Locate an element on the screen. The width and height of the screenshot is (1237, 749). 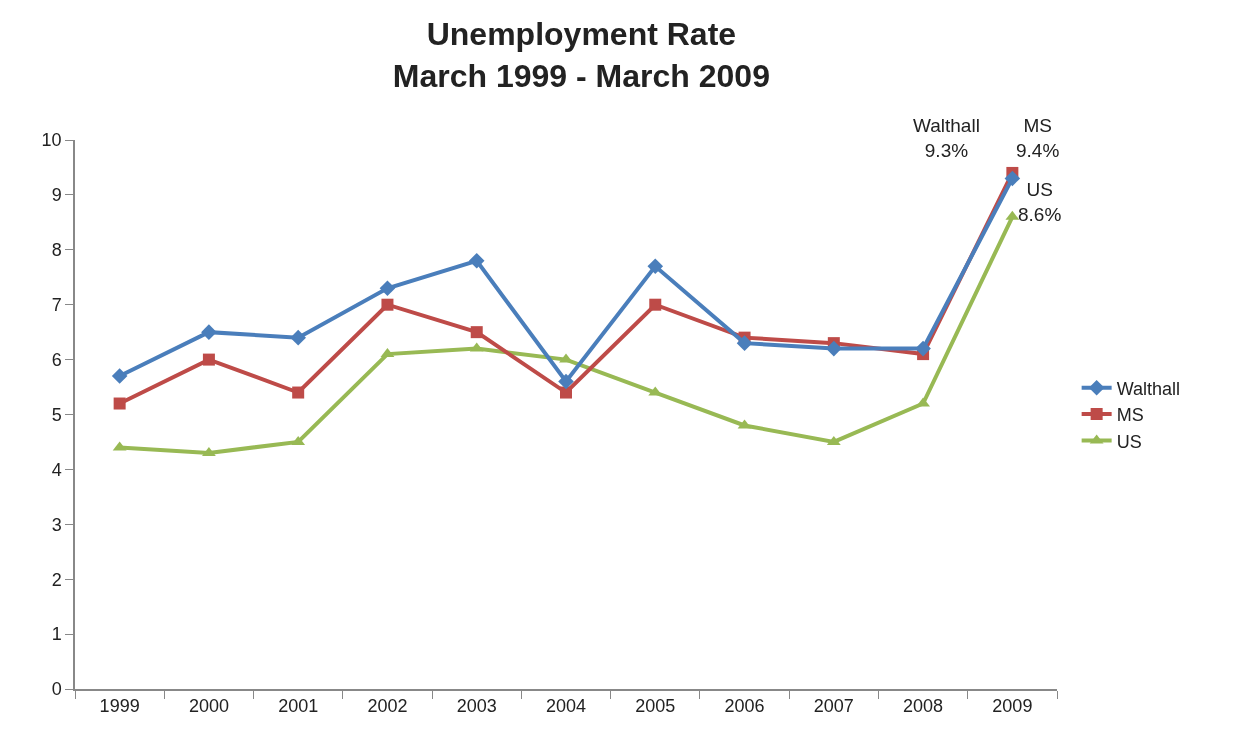
y-tick-label: 8 is located at coordinates (56, 250).